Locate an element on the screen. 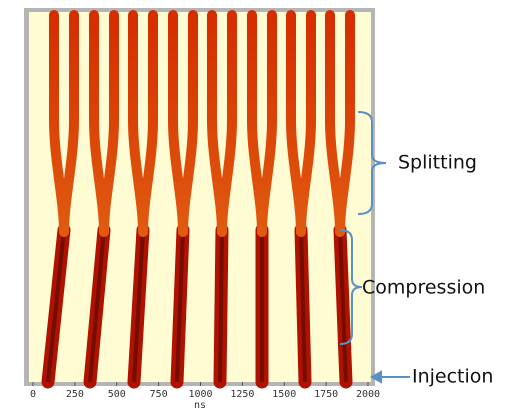  annotation: Injection is located at coordinates (452, 377).